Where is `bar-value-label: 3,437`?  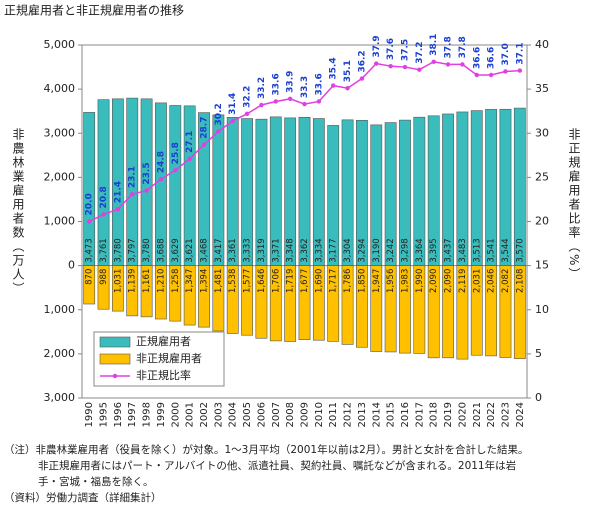
bar-value-label: 3,437 is located at coordinates (449, 250).